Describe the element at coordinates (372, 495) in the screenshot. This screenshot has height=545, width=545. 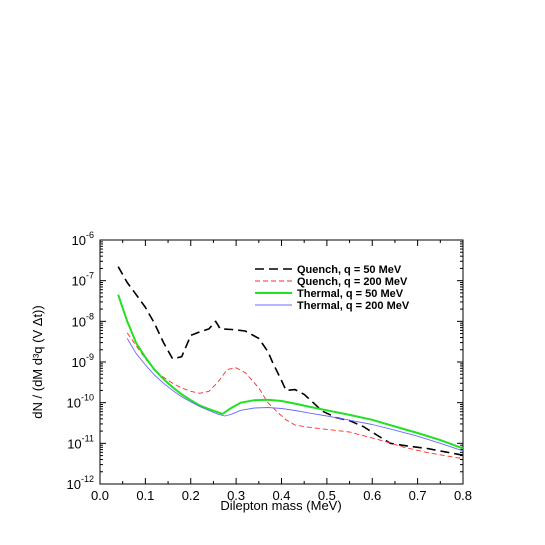
I see `x-tick-label: 0.6` at that location.